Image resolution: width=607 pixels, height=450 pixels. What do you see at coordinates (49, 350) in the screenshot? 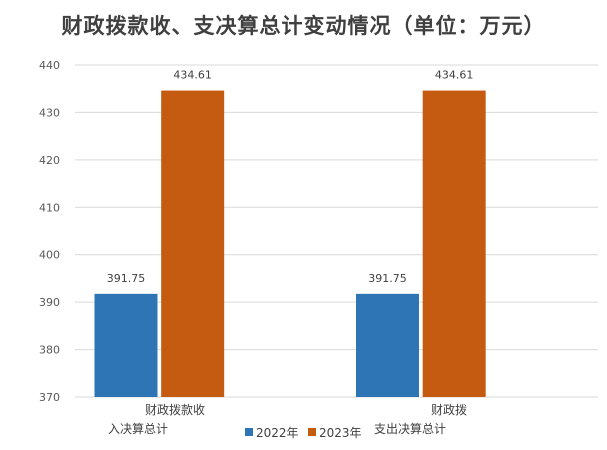
I see `y-tick-label: 380` at bounding box center [49, 350].